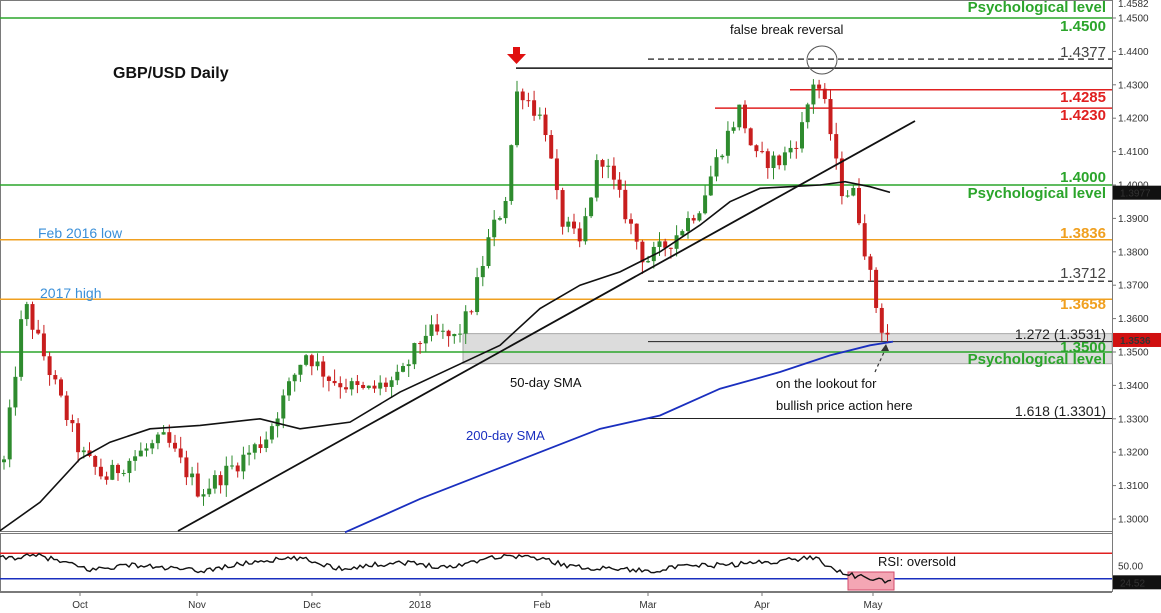 Image resolution: width=1161 pixels, height=613 pixels. What do you see at coordinates (1083, 233) in the screenshot?
I see `level-label-3-label: 1.3836` at bounding box center [1083, 233].